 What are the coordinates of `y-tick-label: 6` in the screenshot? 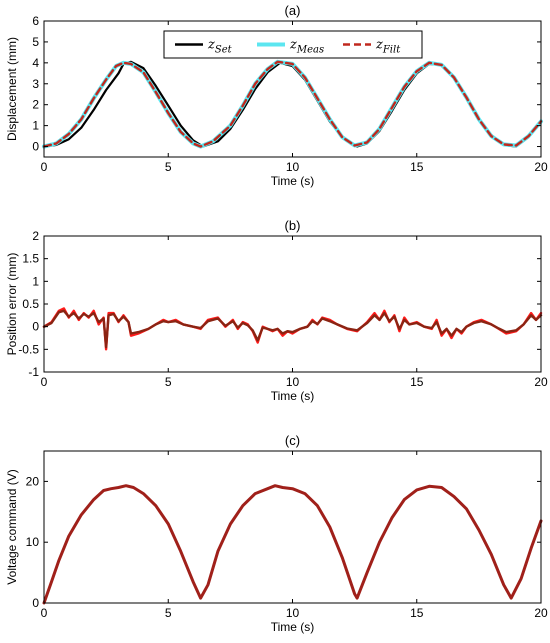 It's located at (35, 21).